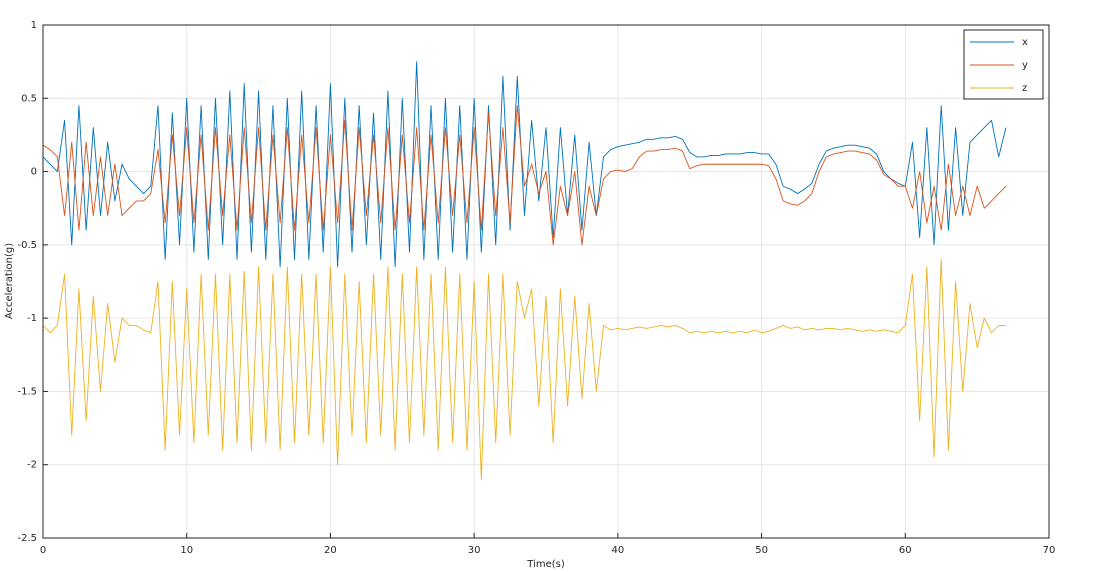  I want to click on x-axis-label: Time(s), so click(545, 564).